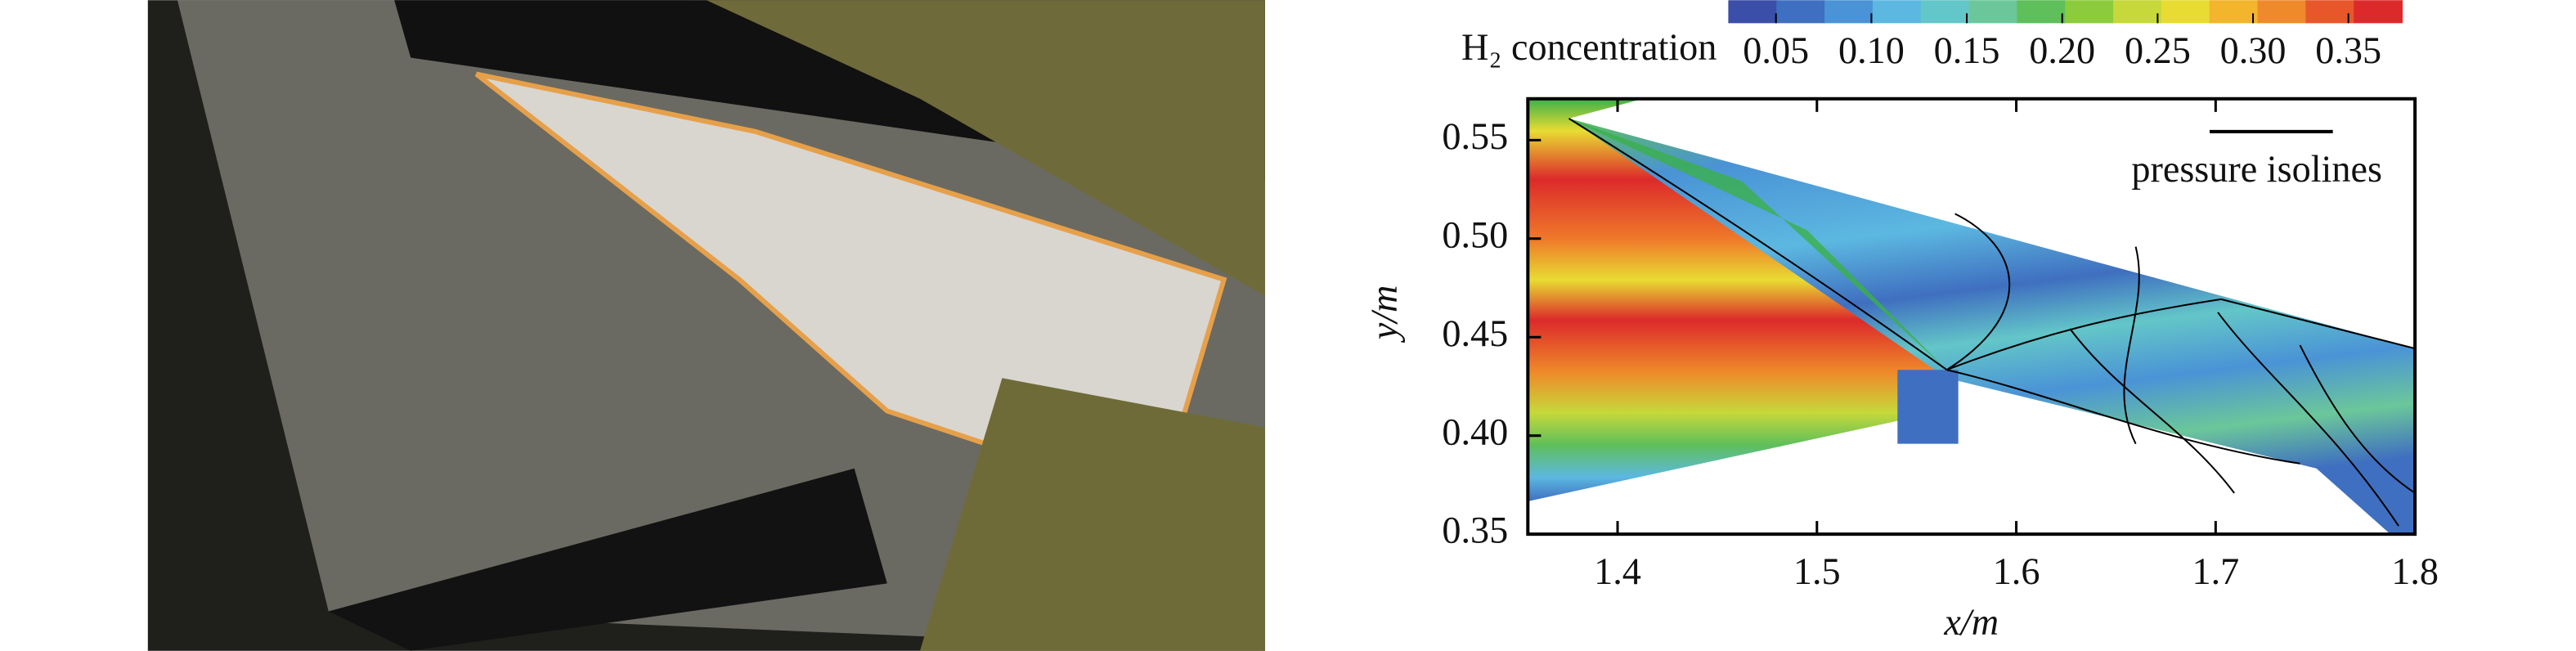 Image resolution: width=2576 pixels, height=651 pixels. I want to click on colorbar-tick-label: 0.20, so click(2062, 50).